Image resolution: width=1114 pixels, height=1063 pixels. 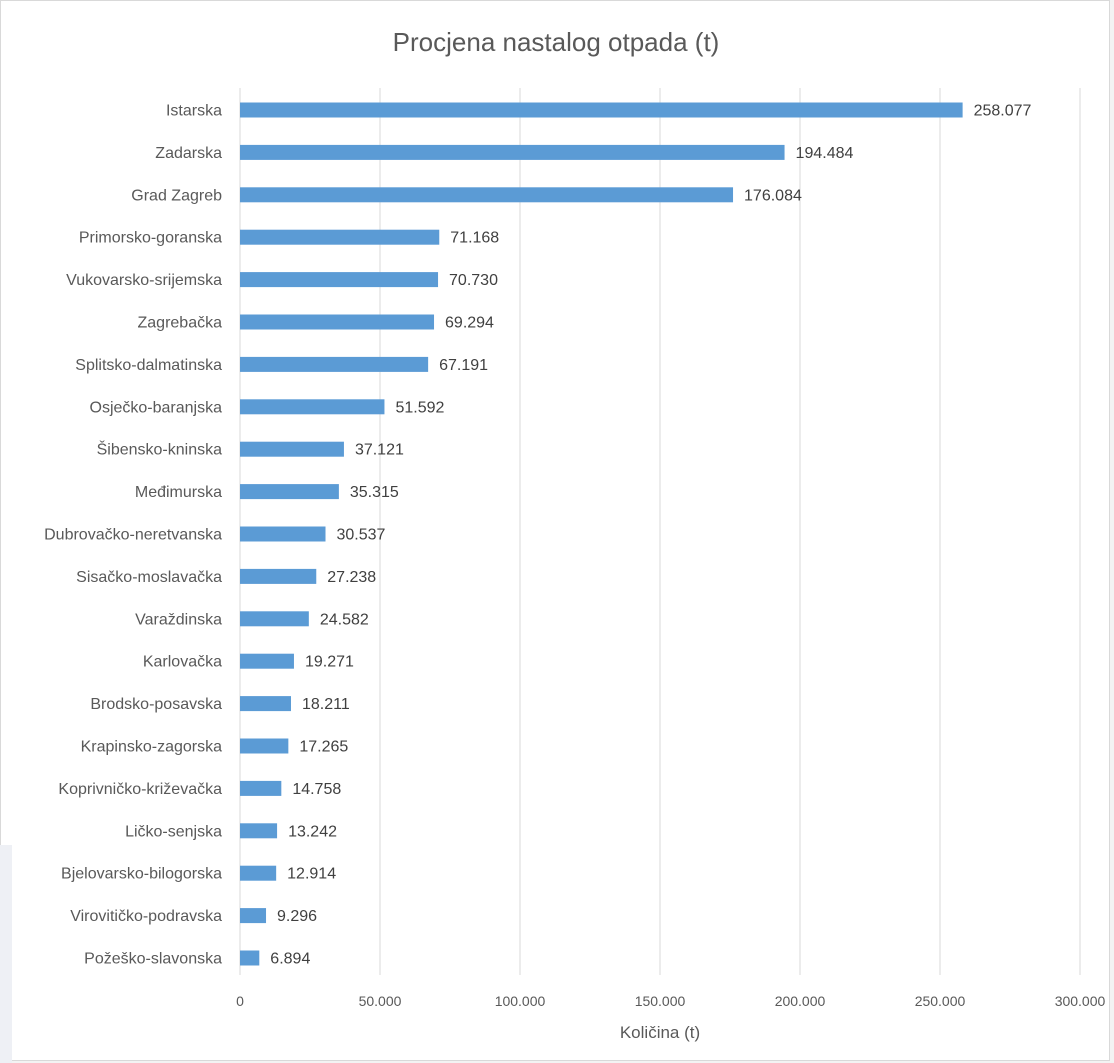 What do you see at coordinates (156, 407) in the screenshot?
I see `category-label: Osječko-baranjska` at bounding box center [156, 407].